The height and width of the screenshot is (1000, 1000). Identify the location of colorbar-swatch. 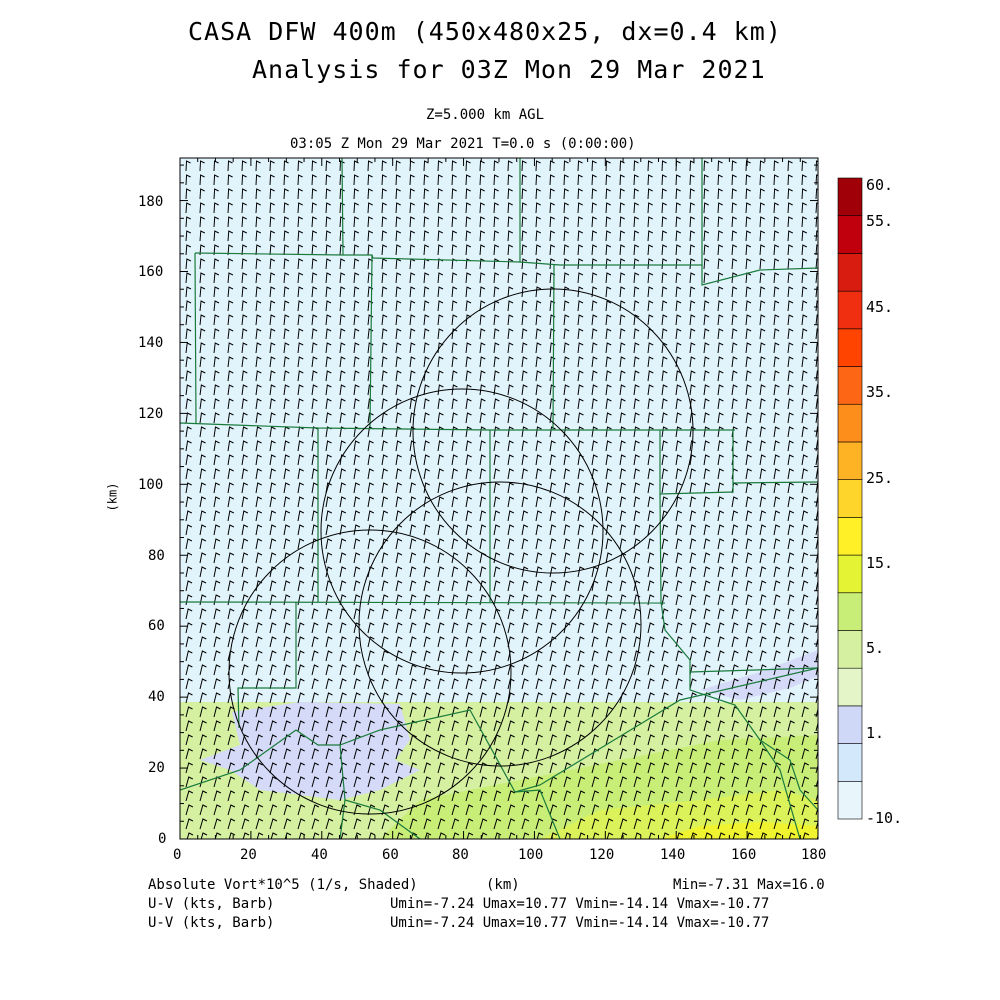
(850, 423).